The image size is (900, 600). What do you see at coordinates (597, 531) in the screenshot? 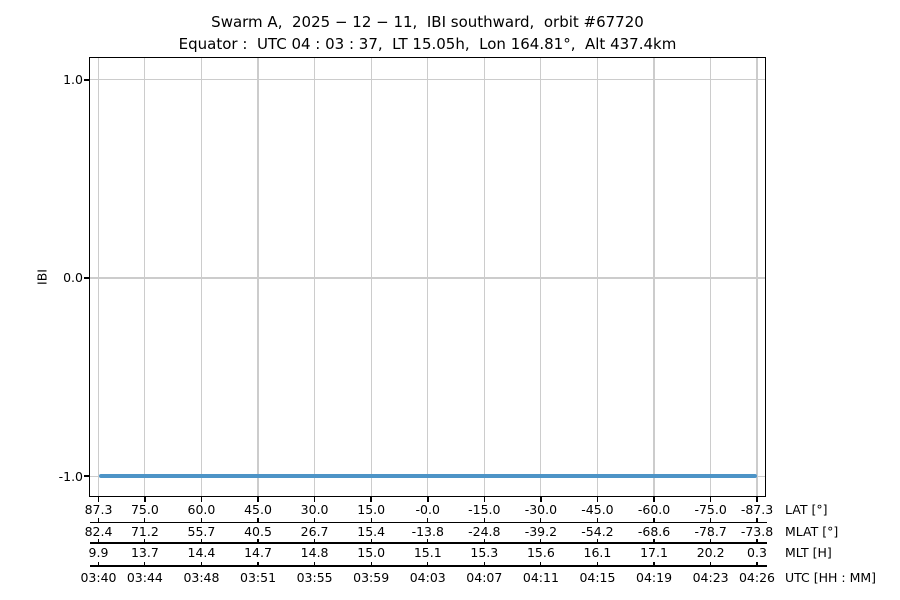
I see `x-tick-label: -54.2` at bounding box center [597, 531].